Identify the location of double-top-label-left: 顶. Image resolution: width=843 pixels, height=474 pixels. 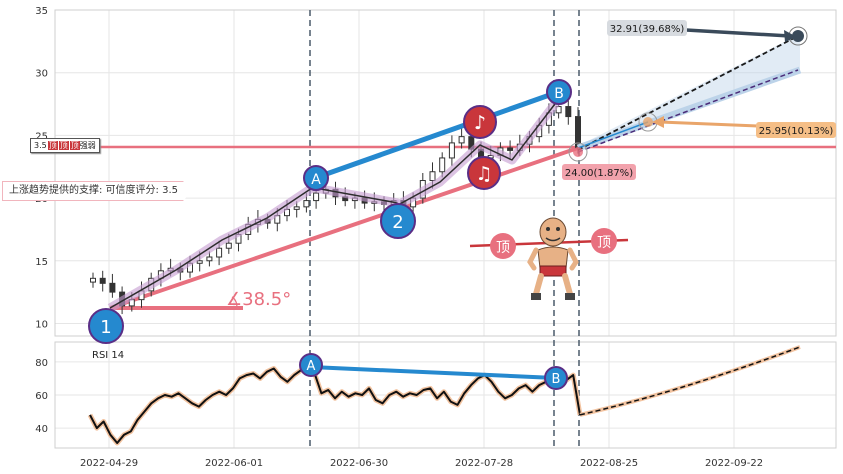
(503, 248).